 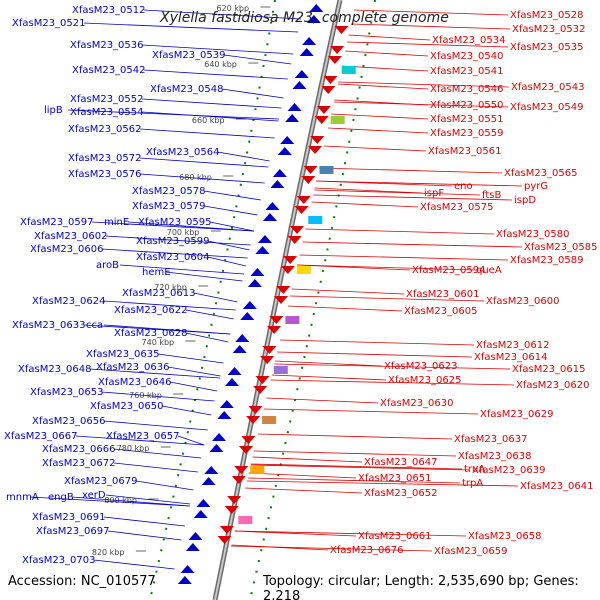 I want to click on reverse-gene-label: XfasM23_0540, so click(x=467, y=56).